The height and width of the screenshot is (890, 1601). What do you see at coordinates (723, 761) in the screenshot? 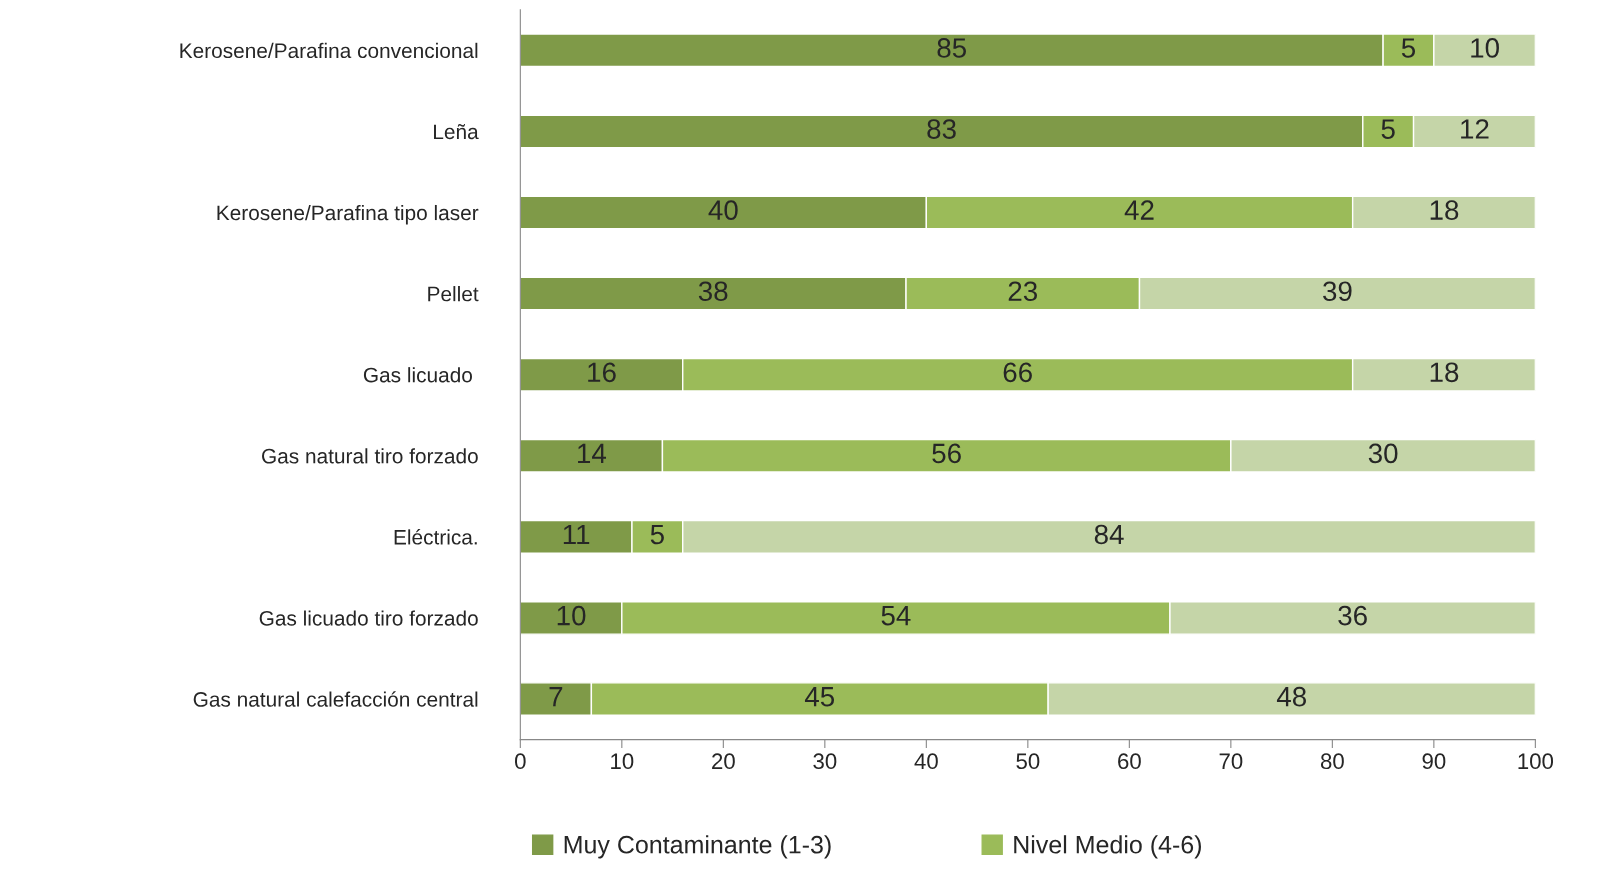
I see `x-tick-label: 20` at bounding box center [723, 761].